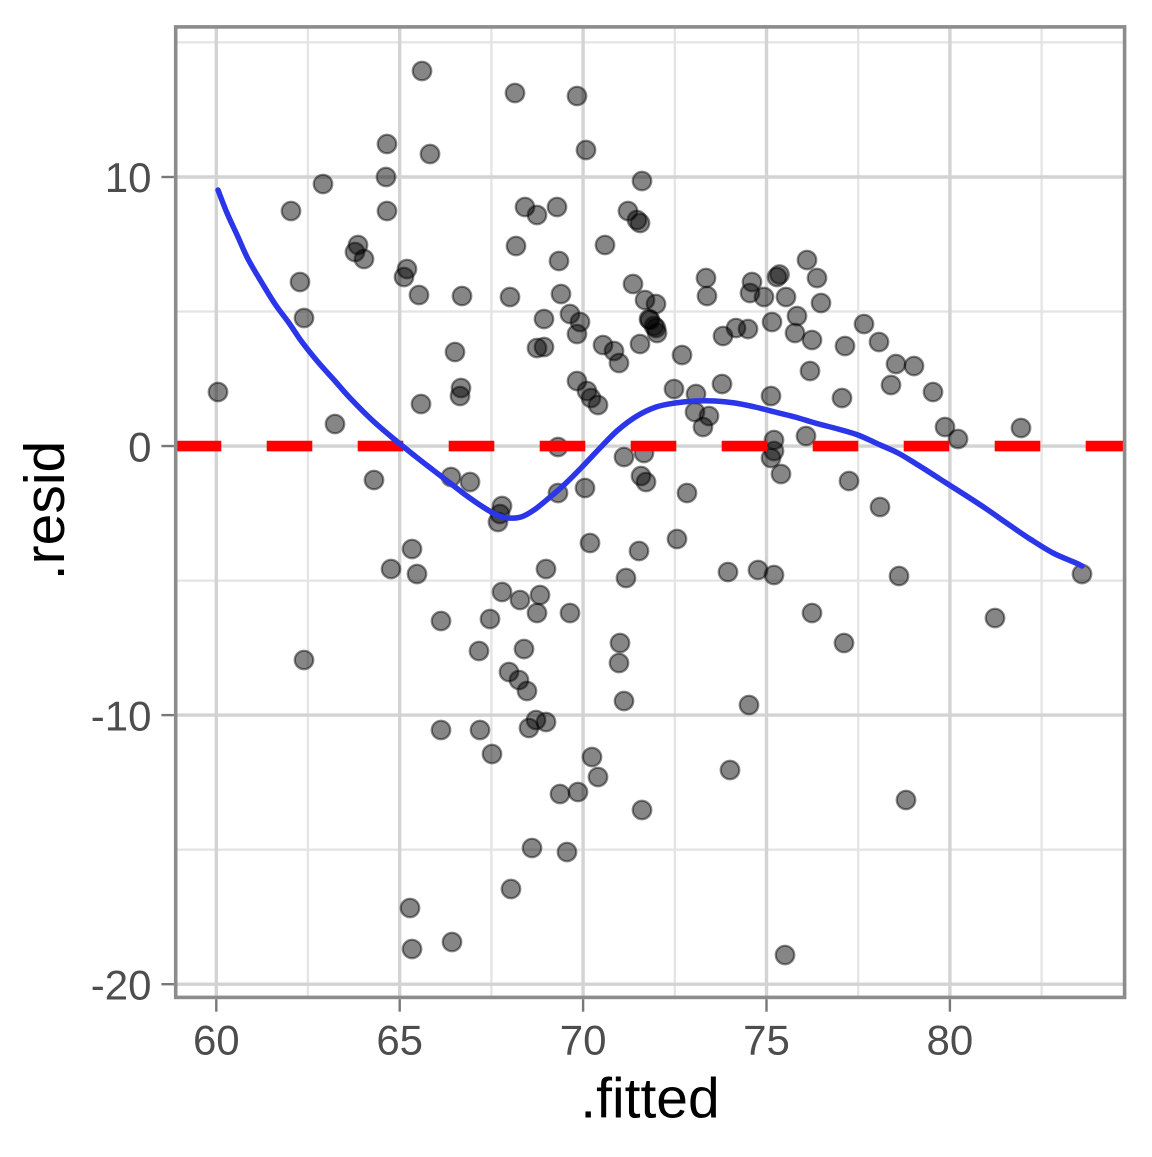 This screenshot has width=1152, height=1157. I want to click on svg-text: 75, so click(766, 1040).